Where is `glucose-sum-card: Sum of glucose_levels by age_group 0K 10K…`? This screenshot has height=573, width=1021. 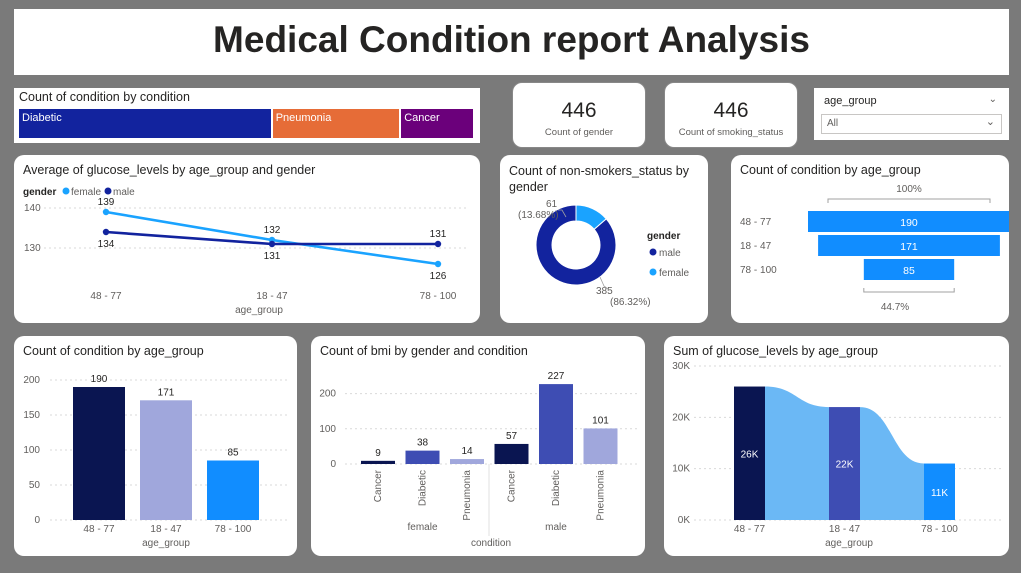
glucose-sum-card: Sum of glucose_levels by age_group 0K 10K… is located at coordinates (836, 446).